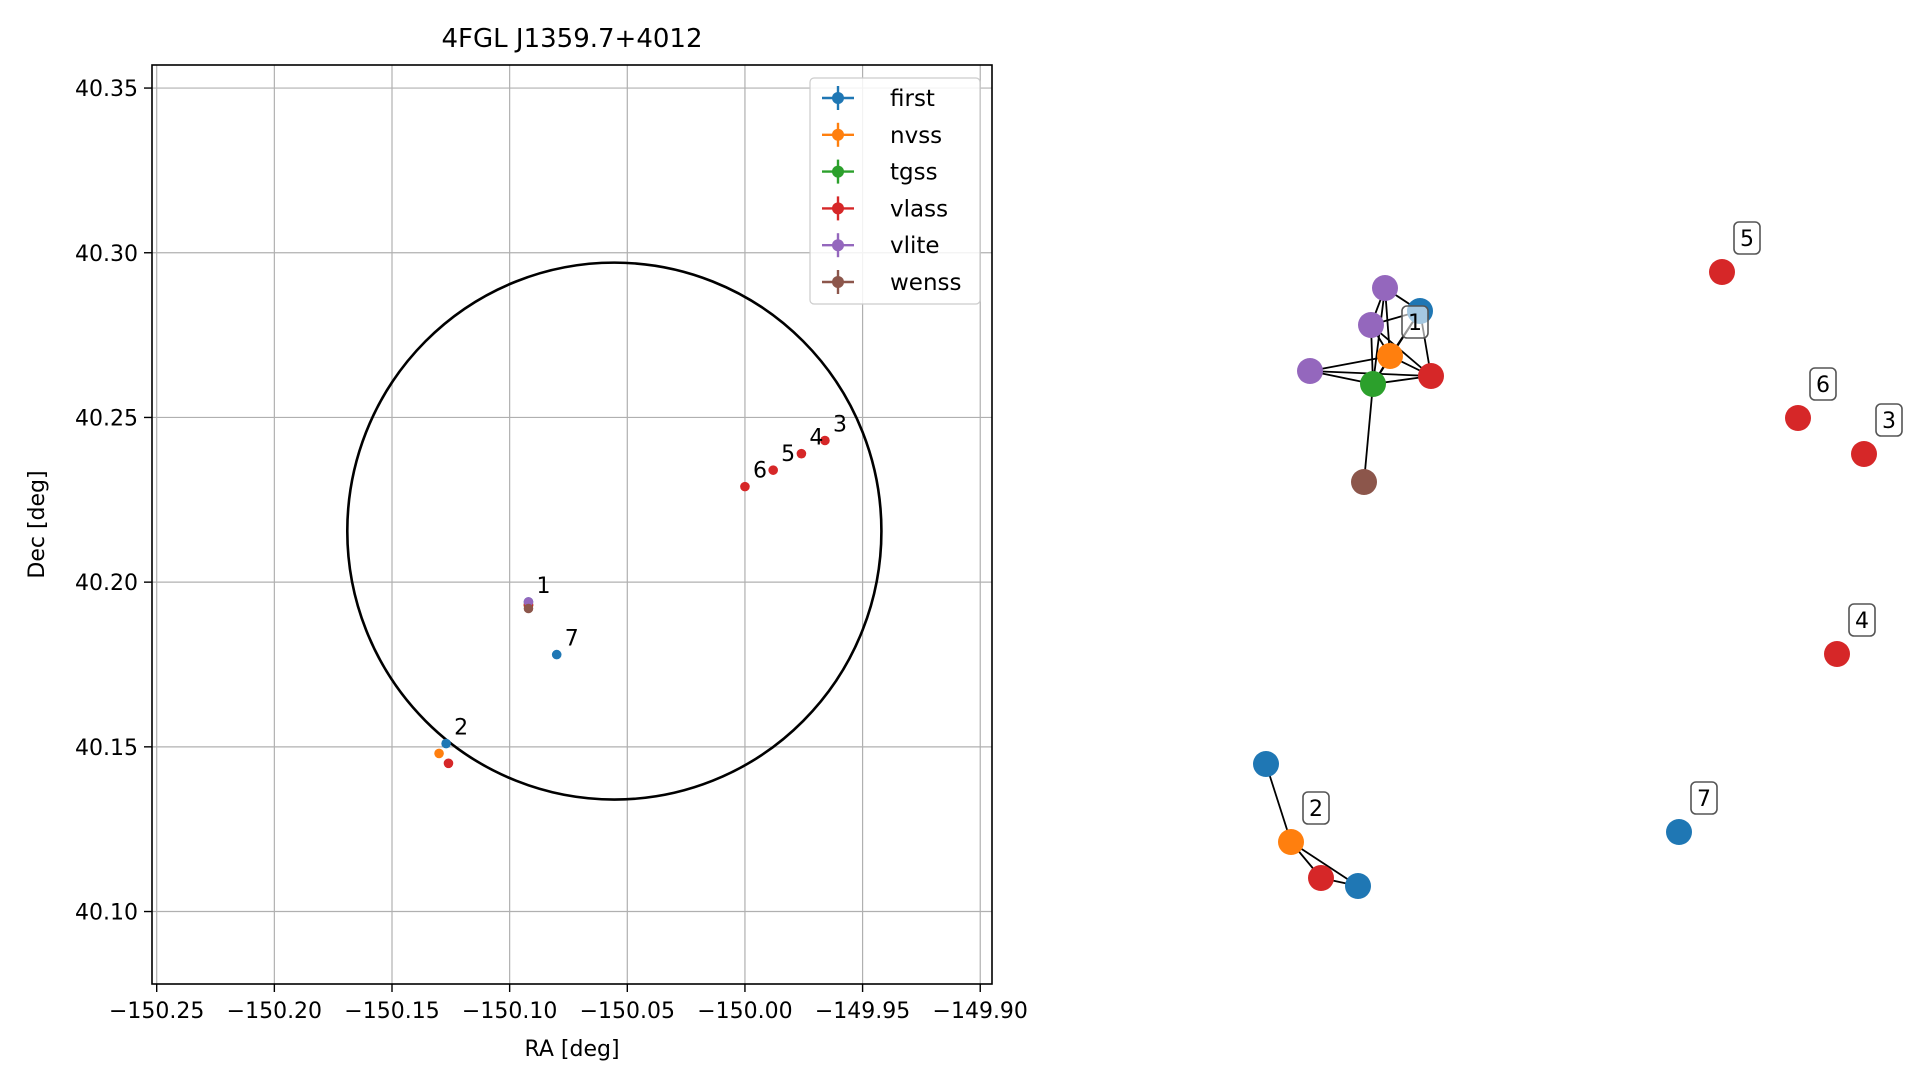  What do you see at coordinates (274, 1011) in the screenshot?
I see `x-tick-label: −150.20` at bounding box center [274, 1011].